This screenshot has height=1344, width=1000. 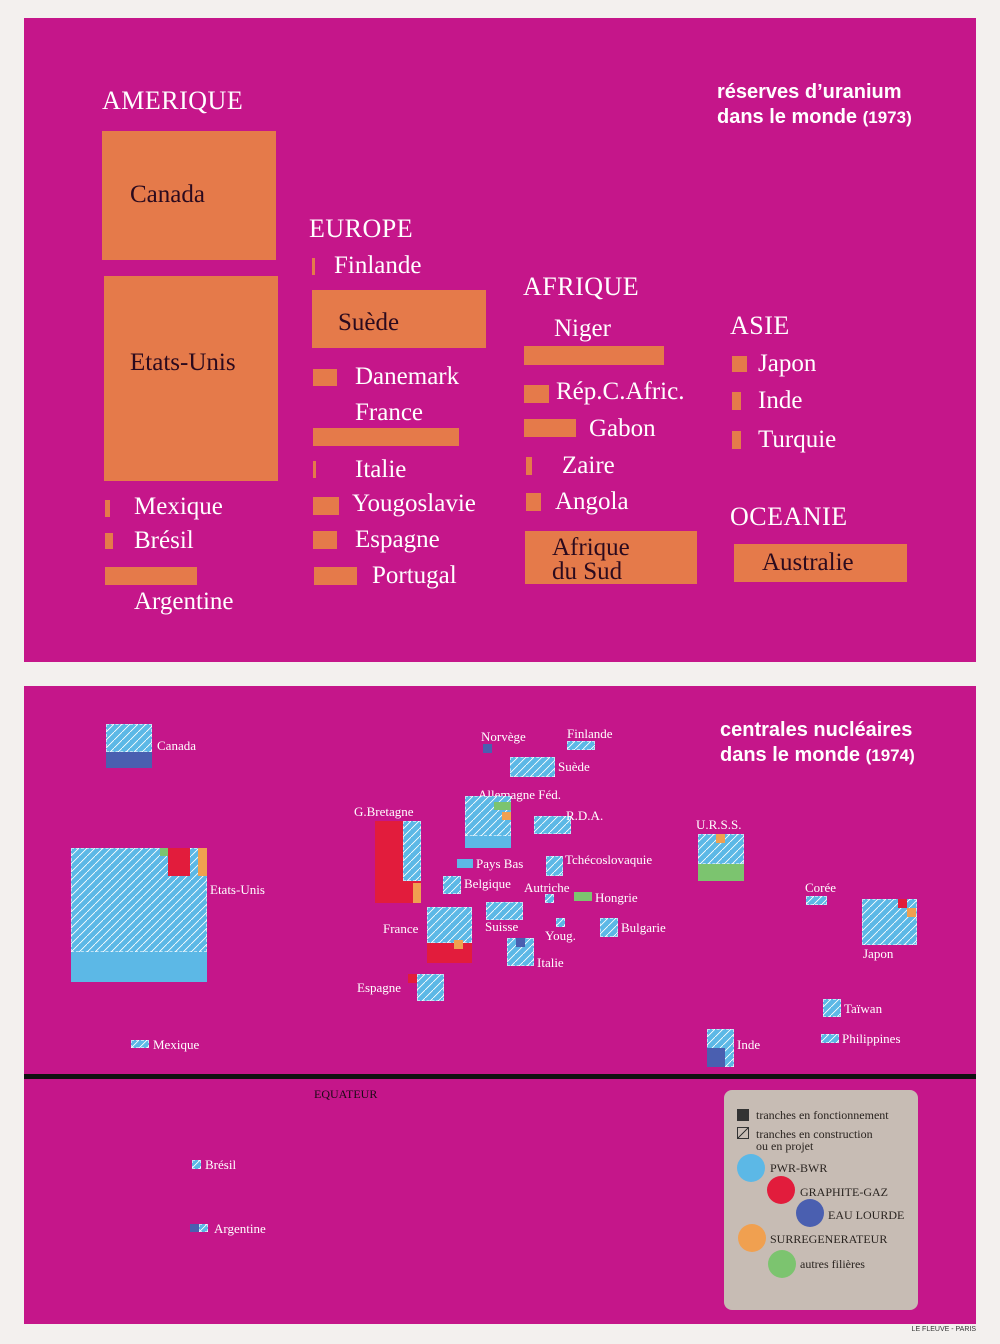 I want to click on block-suede, so click(x=532, y=767).